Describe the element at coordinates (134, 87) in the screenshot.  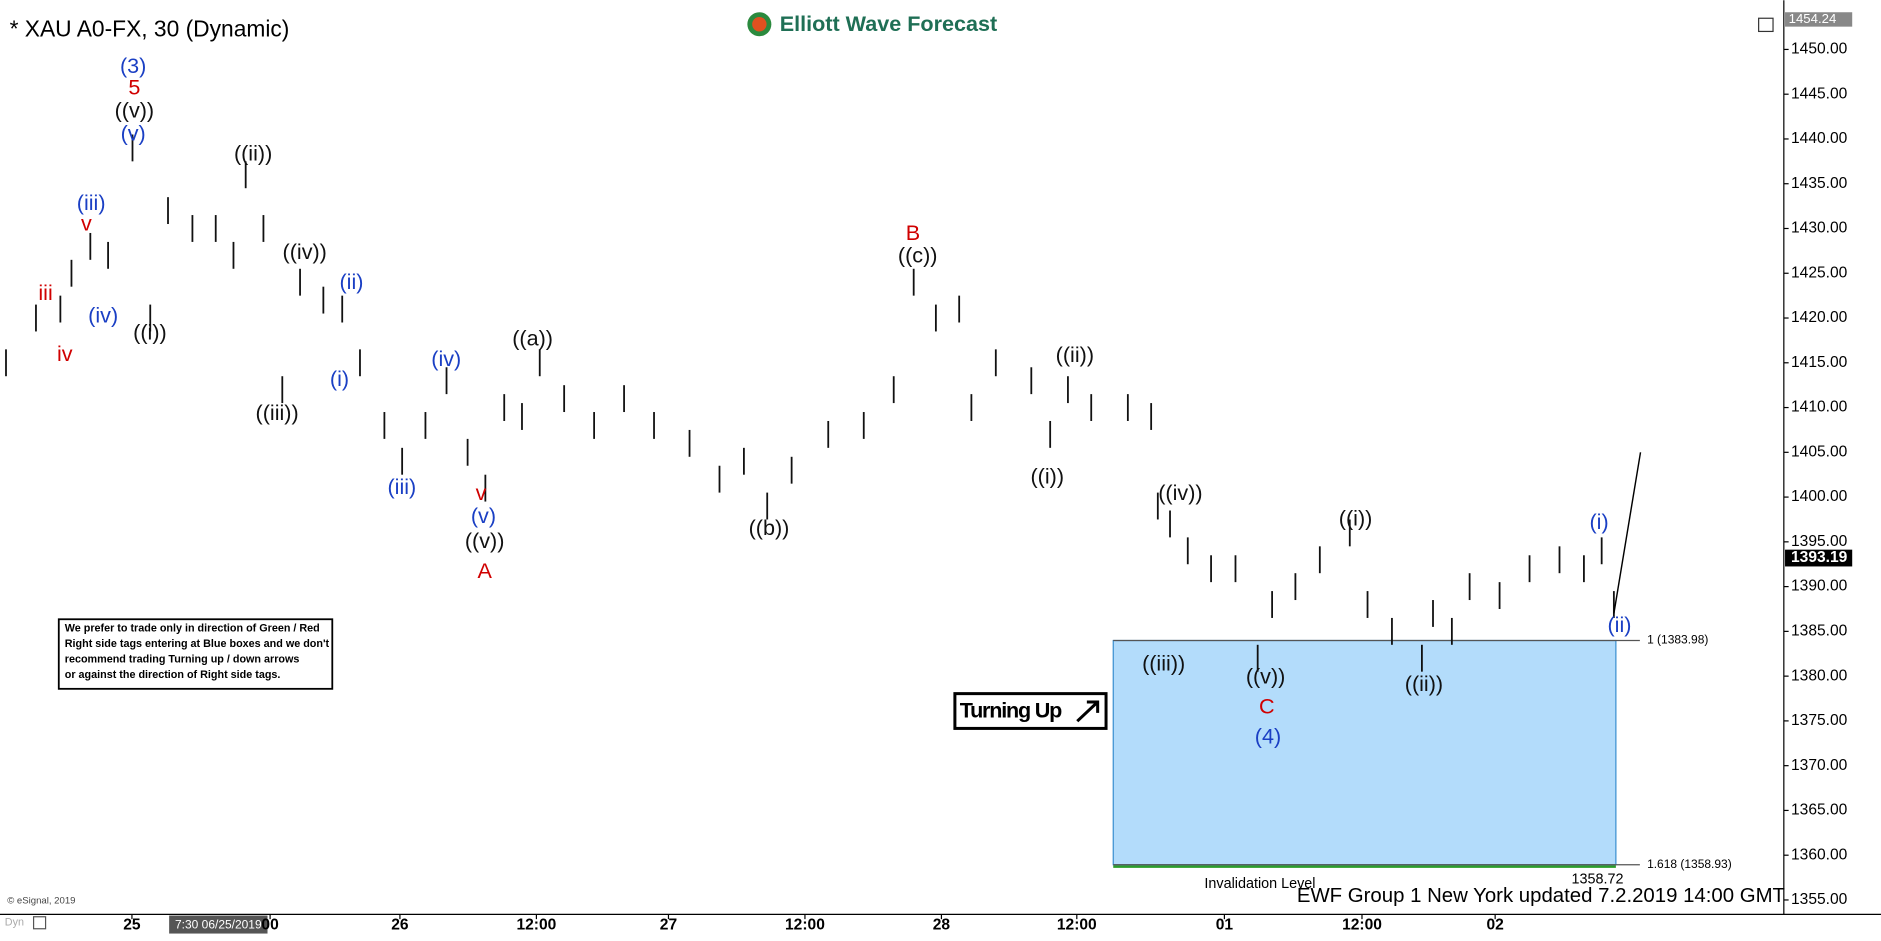
I see `wave-label: 5` at that location.